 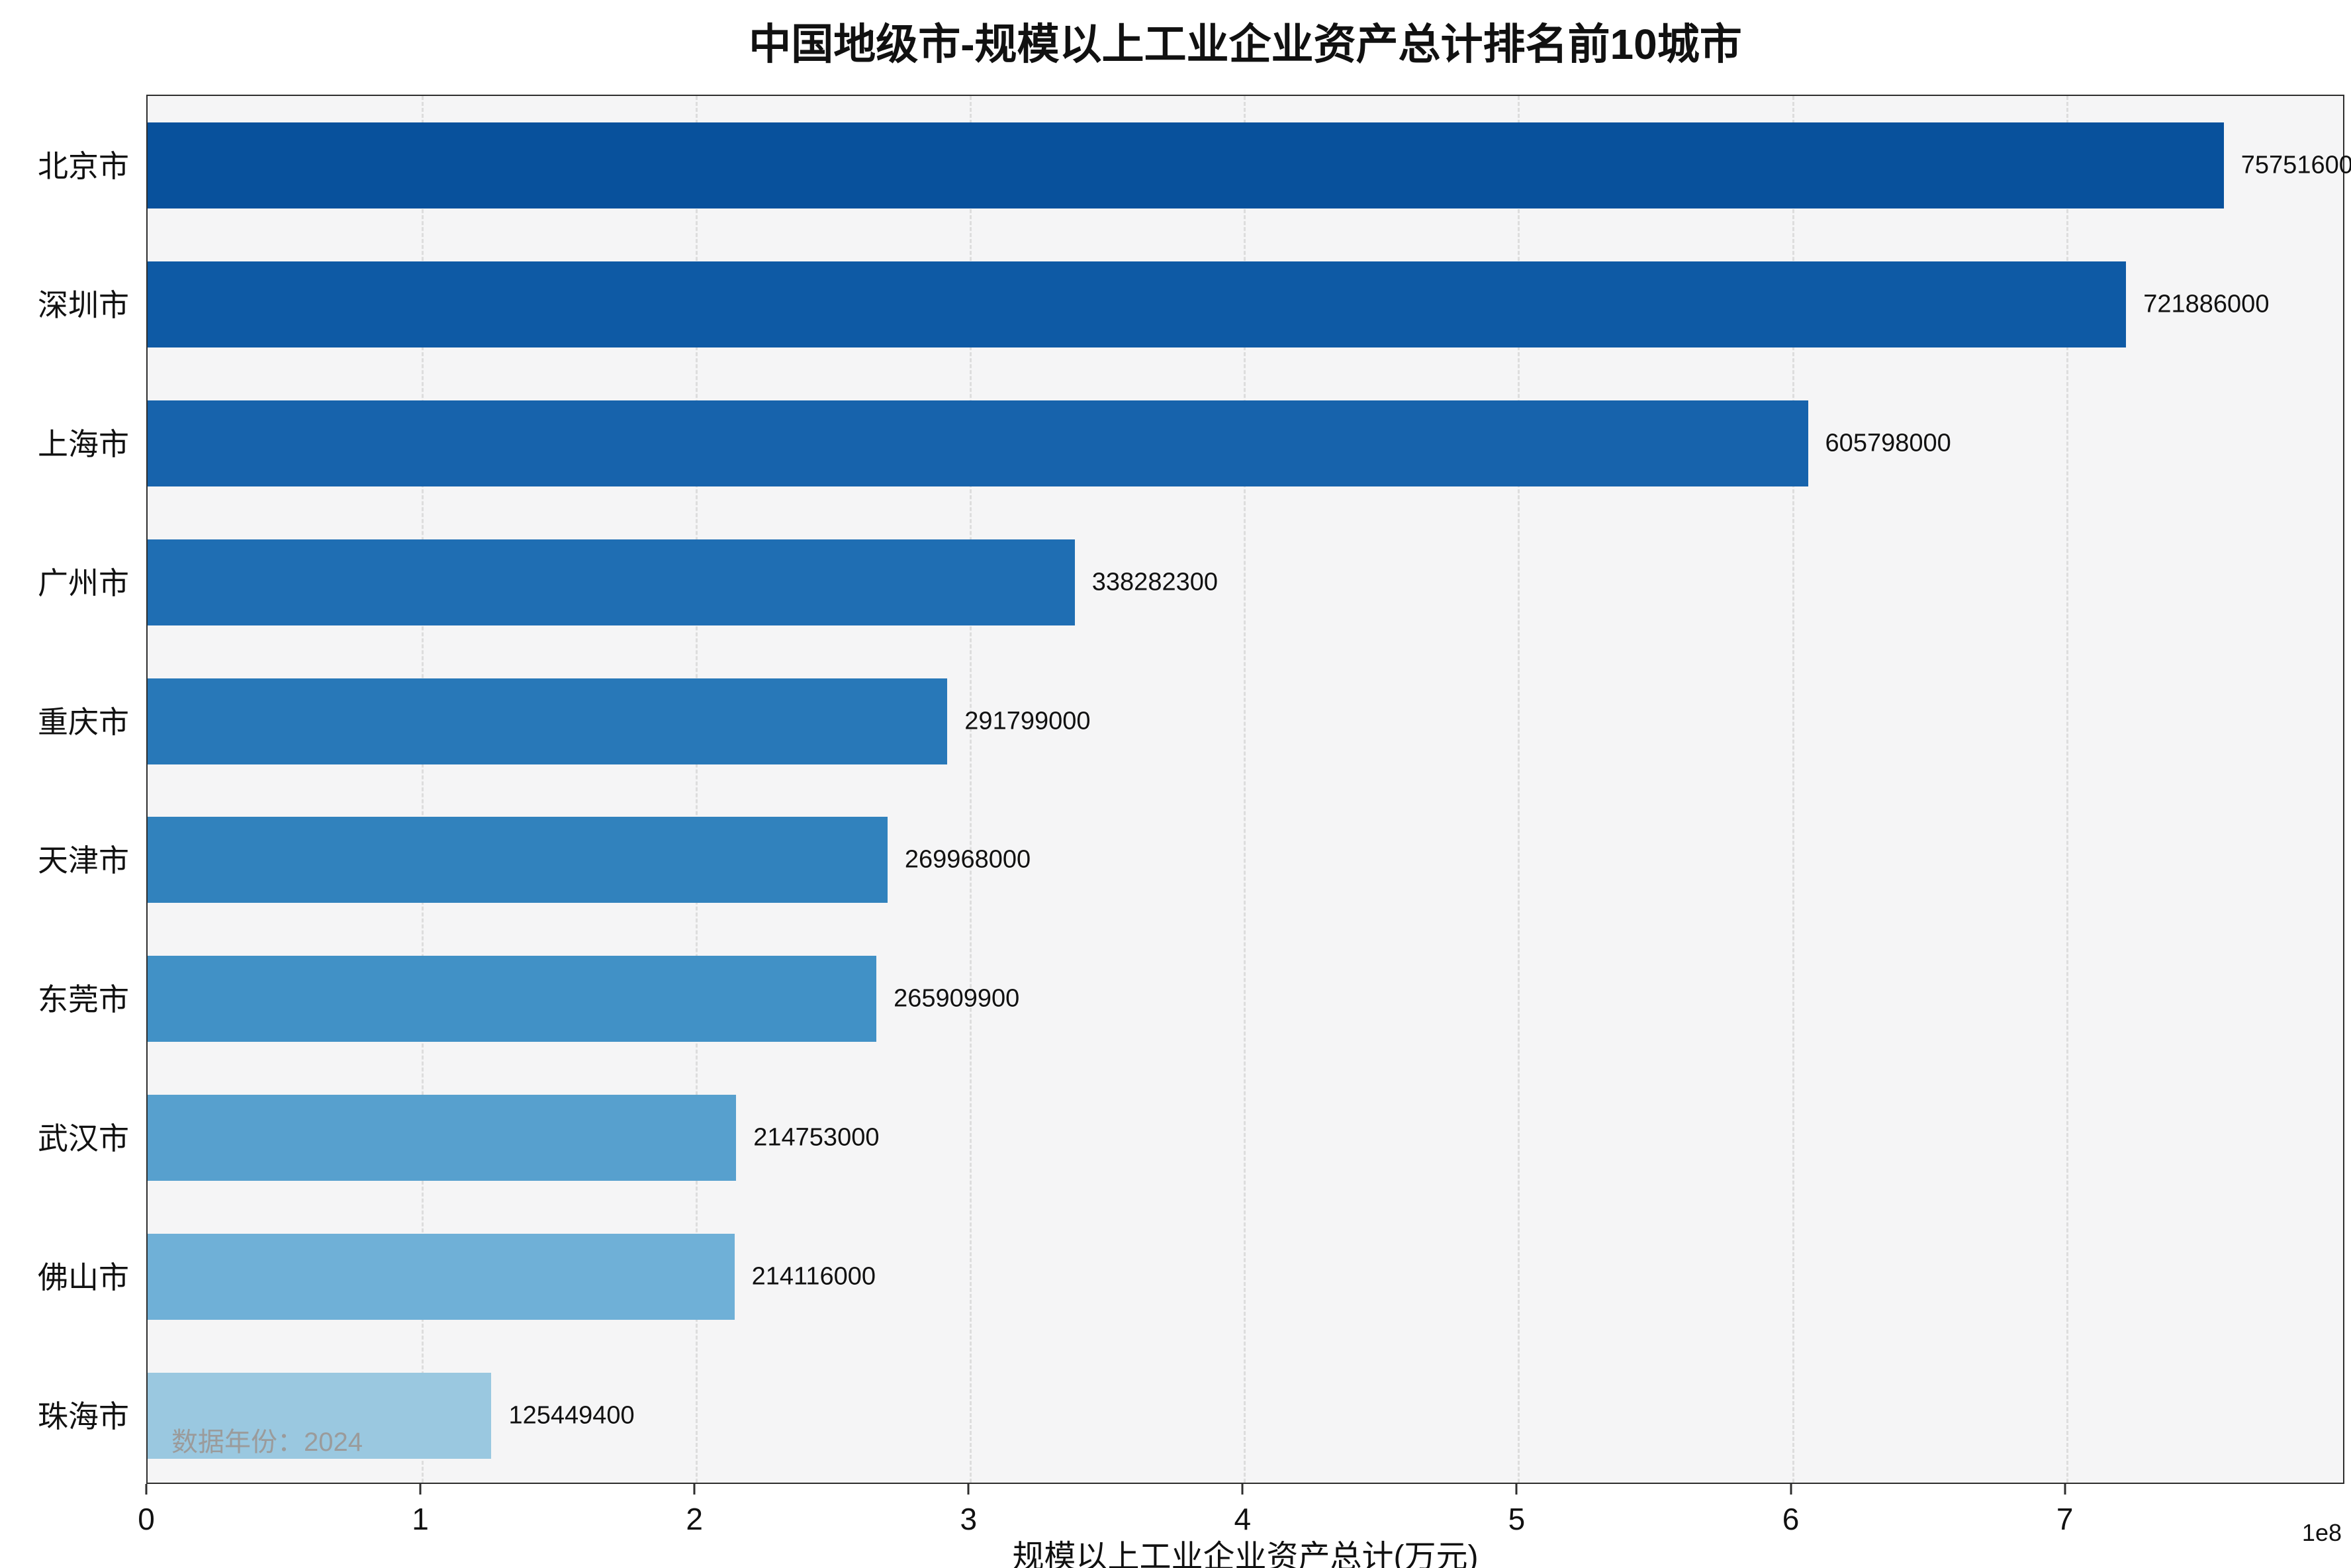 What do you see at coordinates (267, 1442) in the screenshot?
I see `data-year-annotation: 数据年份：2024` at bounding box center [267, 1442].